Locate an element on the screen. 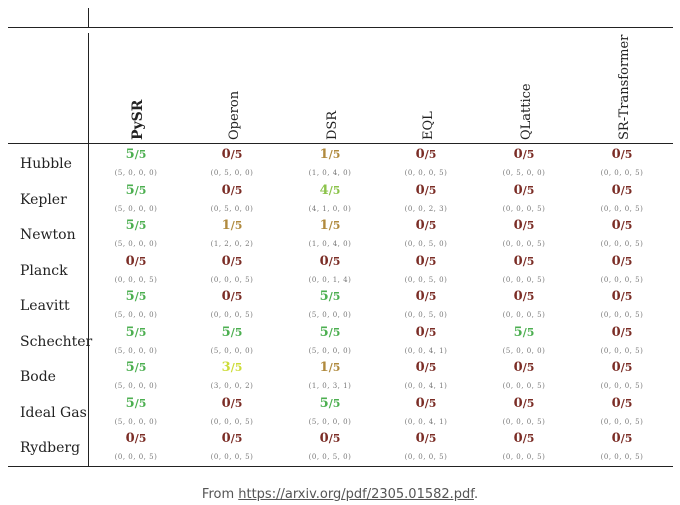 This screenshot has width=680, height=505. score: 1/5 is located at coordinates (330, 226).